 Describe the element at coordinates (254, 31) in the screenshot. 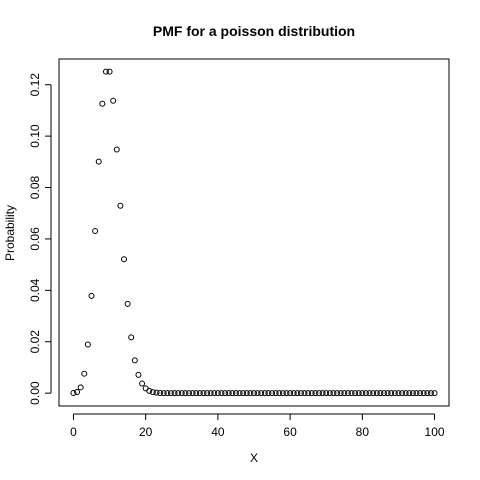

I see `chart-title: PMF for a poisson distribution` at that location.